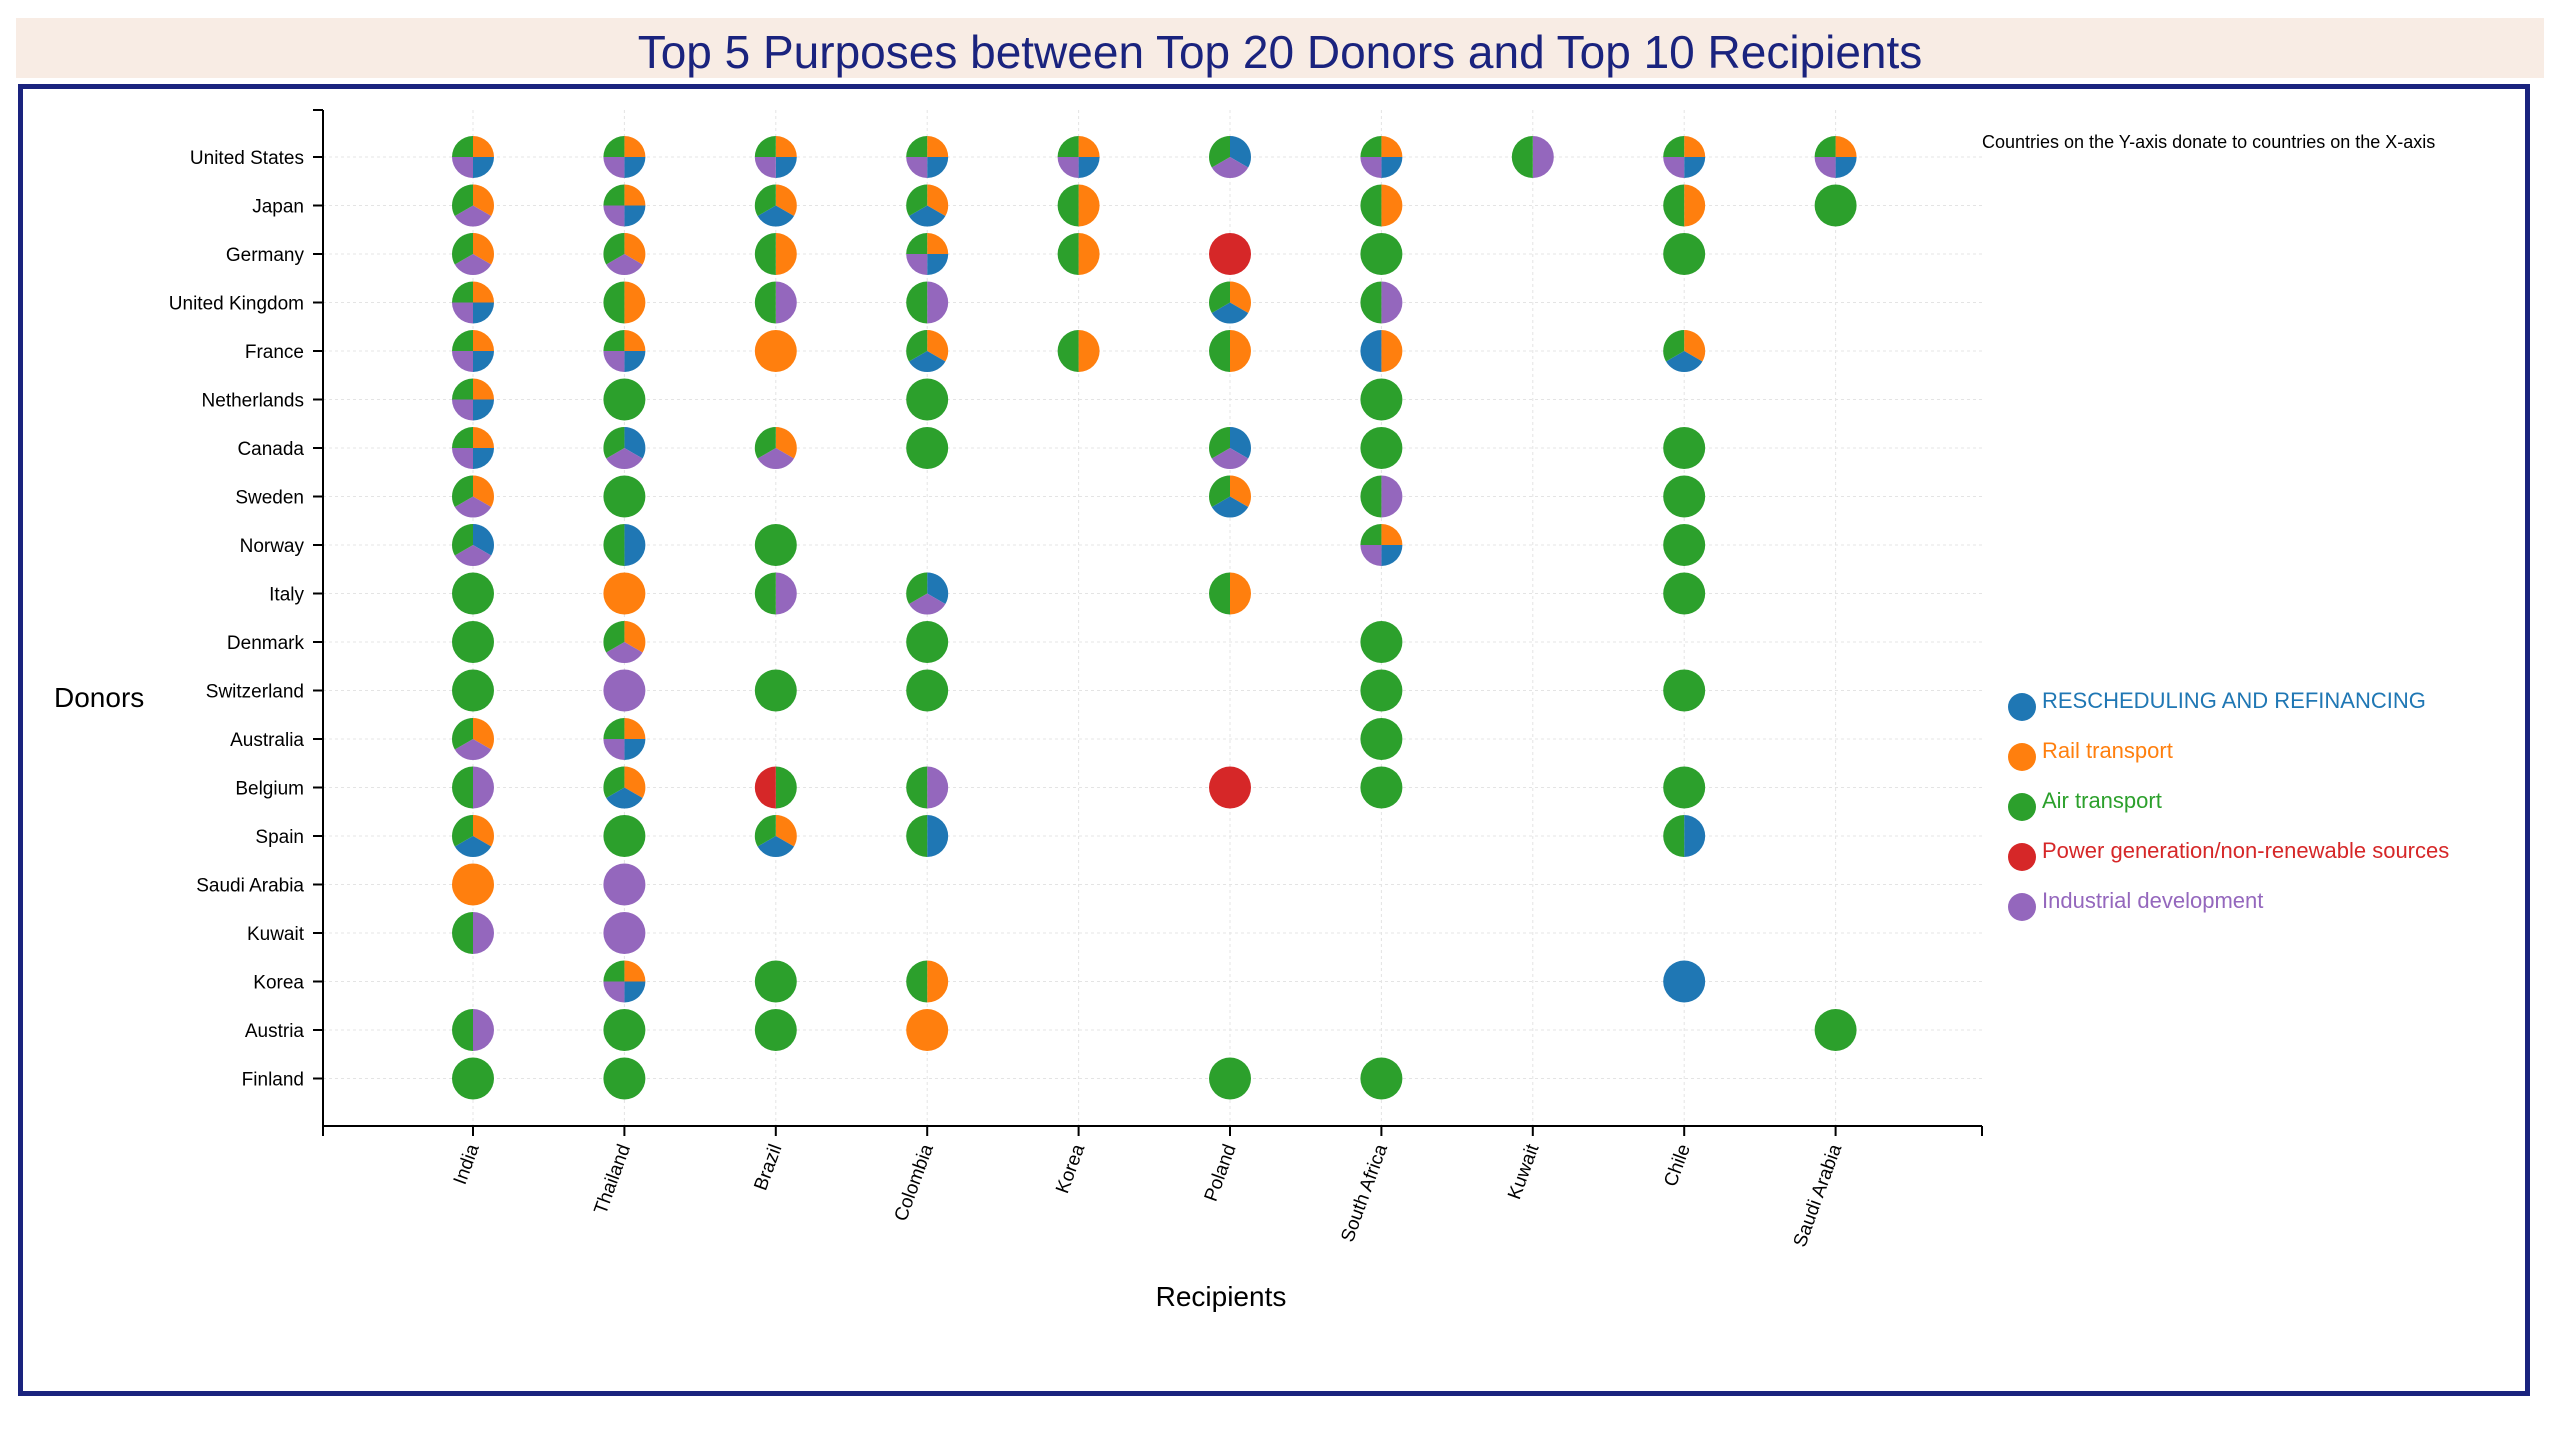  I want to click on pie-korea-thailand, so click(624, 981).